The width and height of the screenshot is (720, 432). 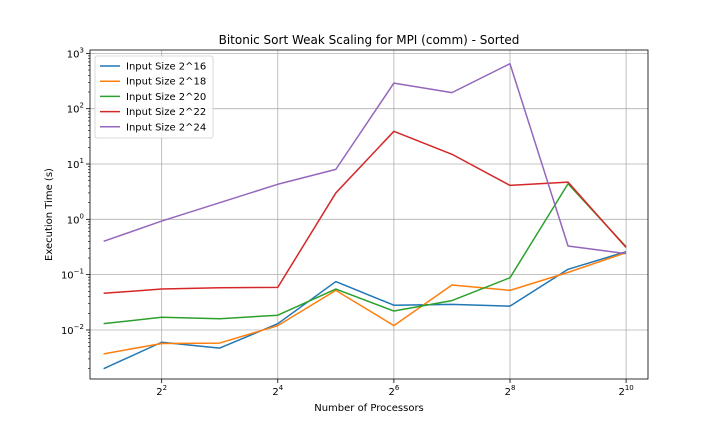 I want to click on x-tick-exponent: 6, so click(x=397, y=388).